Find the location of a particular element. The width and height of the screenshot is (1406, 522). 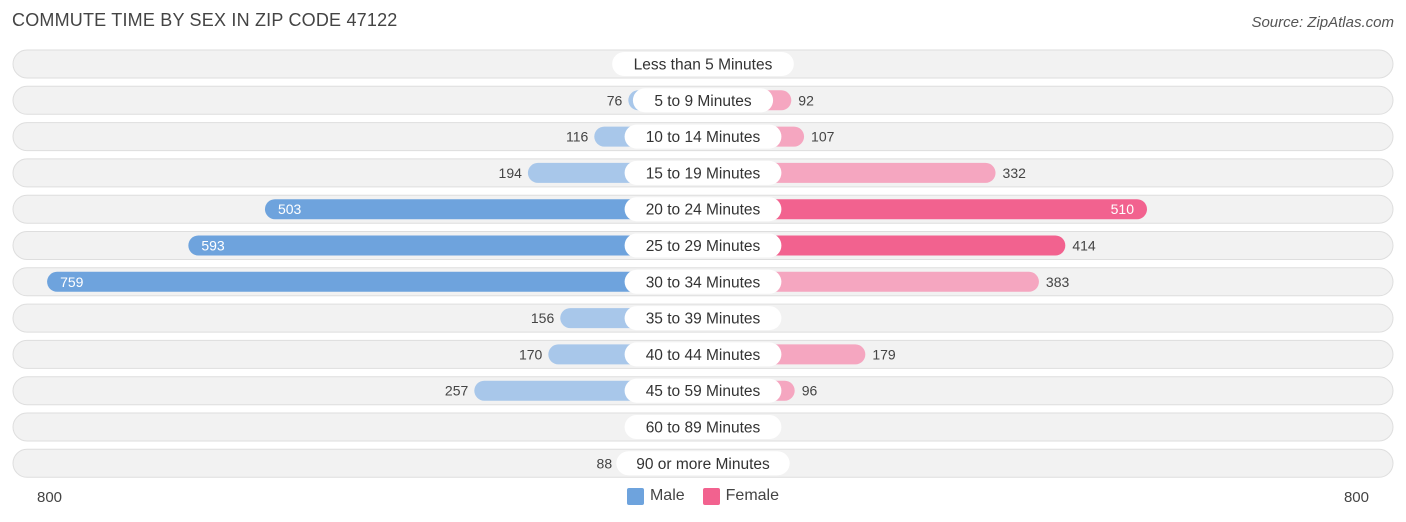

category-label: 25 to 29 Minutes is located at coordinates (703, 246).